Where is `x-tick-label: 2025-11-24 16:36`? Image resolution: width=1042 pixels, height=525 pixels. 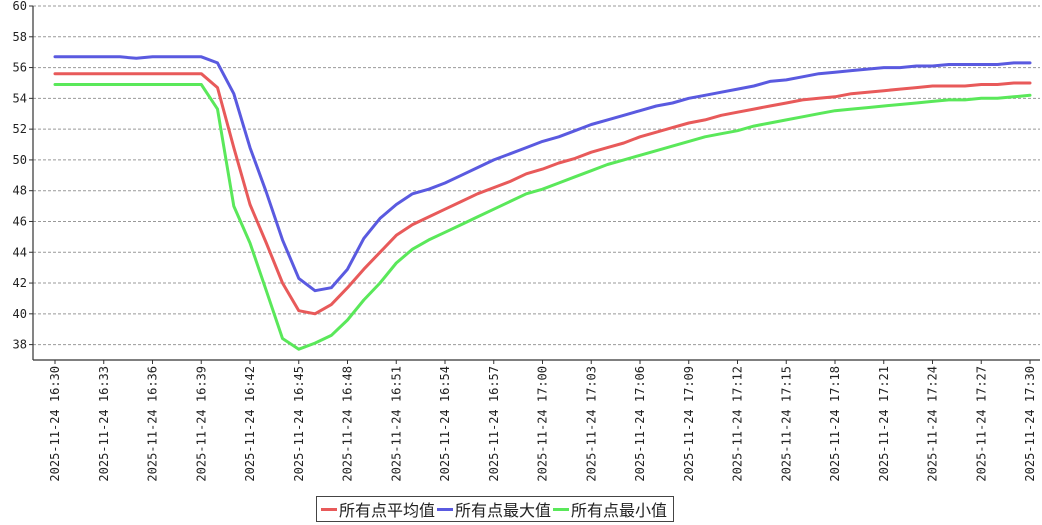 x-tick-label: 2025-11-24 16:36 is located at coordinates (153, 424).